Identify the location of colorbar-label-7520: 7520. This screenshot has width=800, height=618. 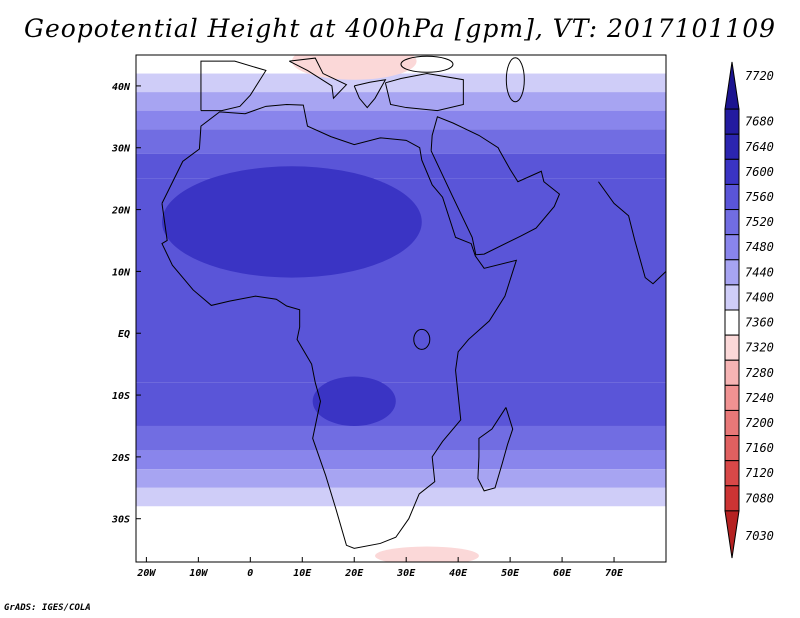
(759, 222).